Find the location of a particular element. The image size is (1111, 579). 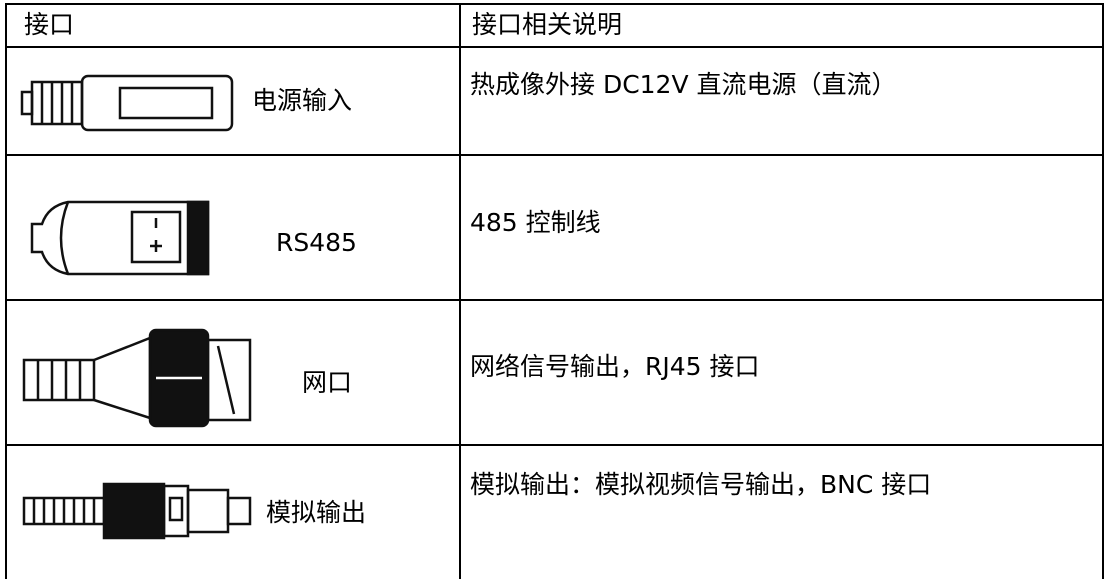

interface-label: 网口 is located at coordinates (327, 382).